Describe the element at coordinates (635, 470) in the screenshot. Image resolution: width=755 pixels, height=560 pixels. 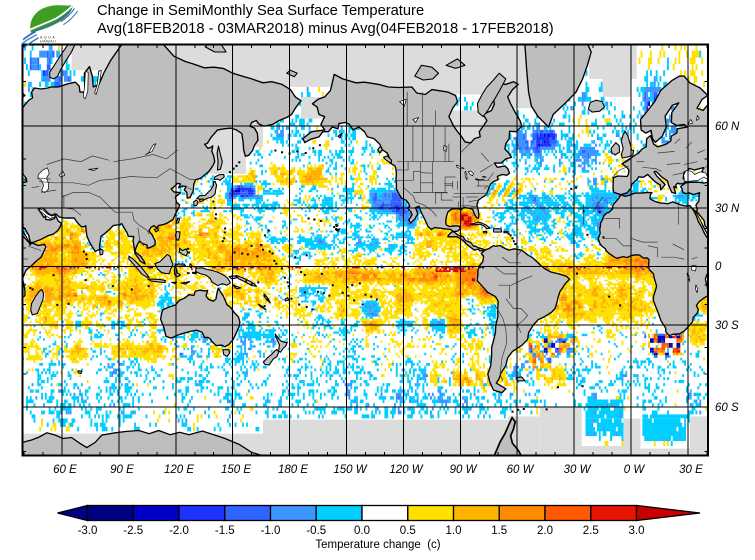
I see `svg-text: 0 W` at that location.